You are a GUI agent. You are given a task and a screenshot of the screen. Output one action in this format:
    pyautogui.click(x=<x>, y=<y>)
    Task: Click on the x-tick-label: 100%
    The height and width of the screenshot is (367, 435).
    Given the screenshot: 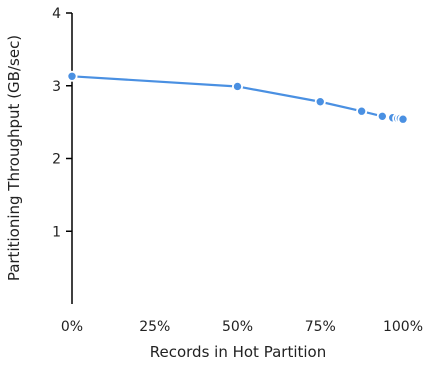 What is the action you would take?
    pyautogui.click(x=403, y=327)
    